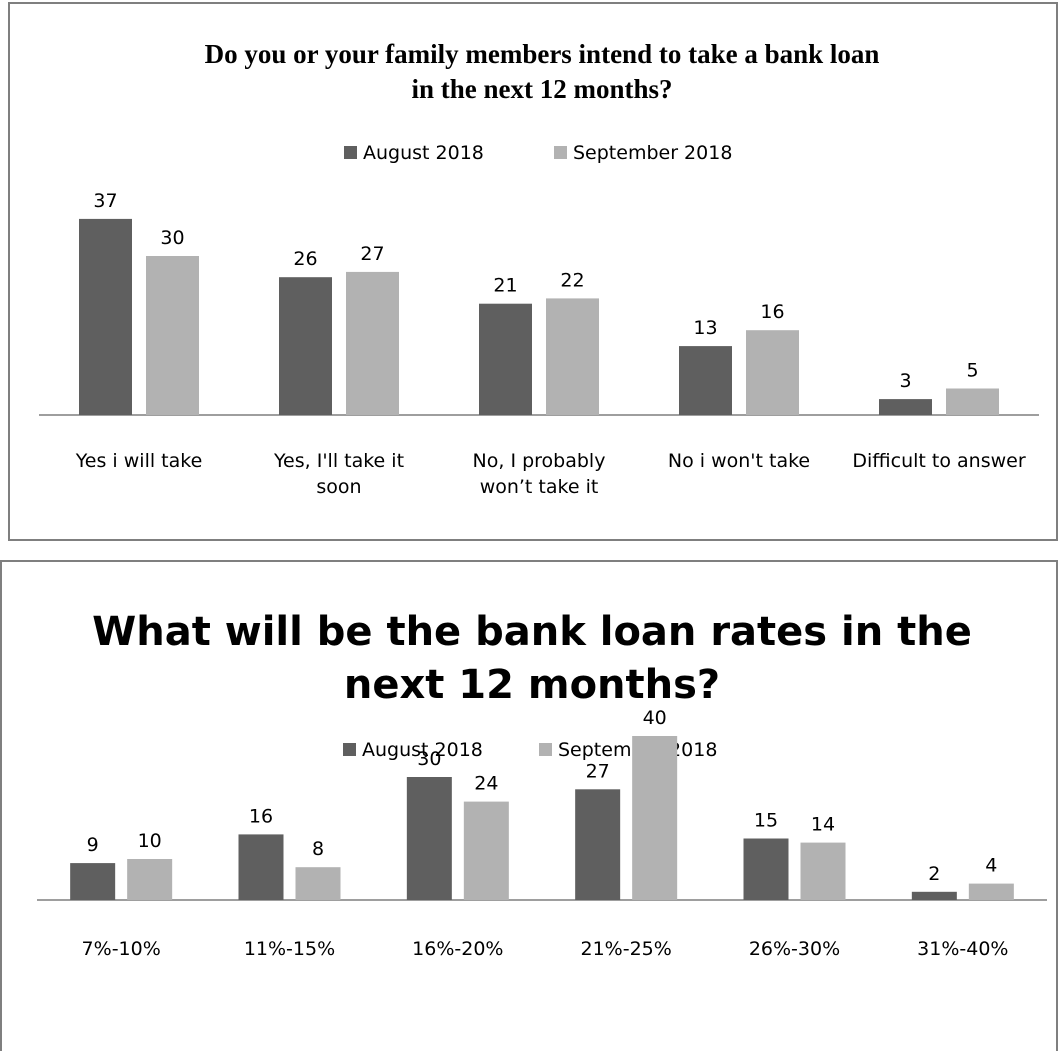  Describe the element at coordinates (457, 949) in the screenshot. I see `x-tick-label: 16%-20%` at that location.